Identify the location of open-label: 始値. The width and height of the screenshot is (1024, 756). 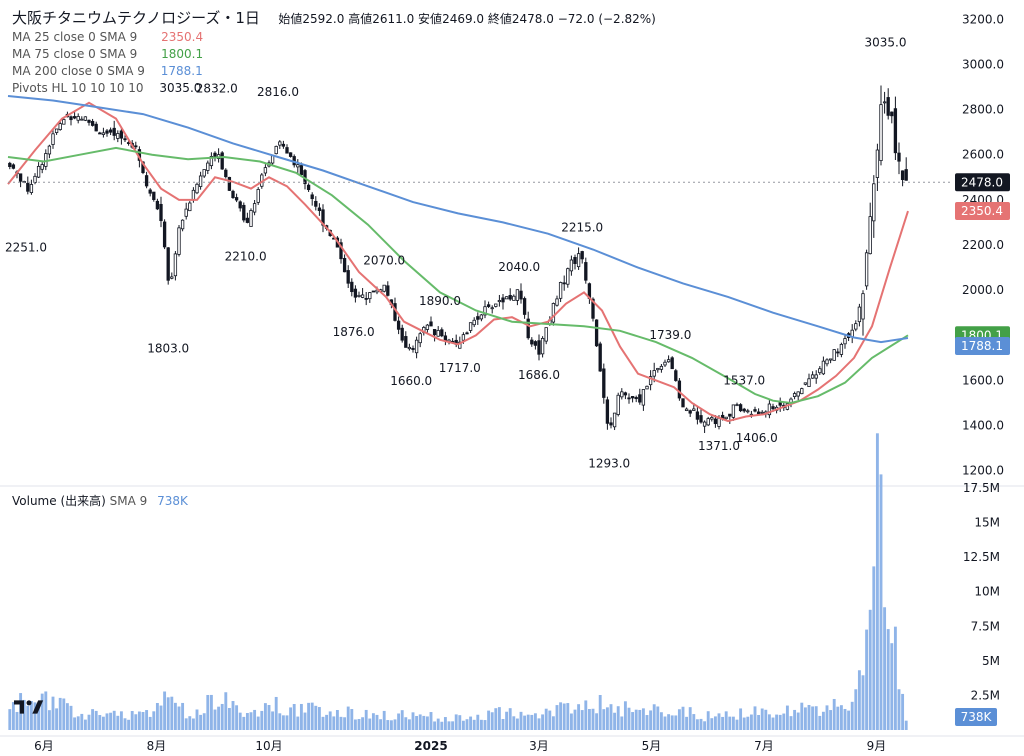
(290, 19).